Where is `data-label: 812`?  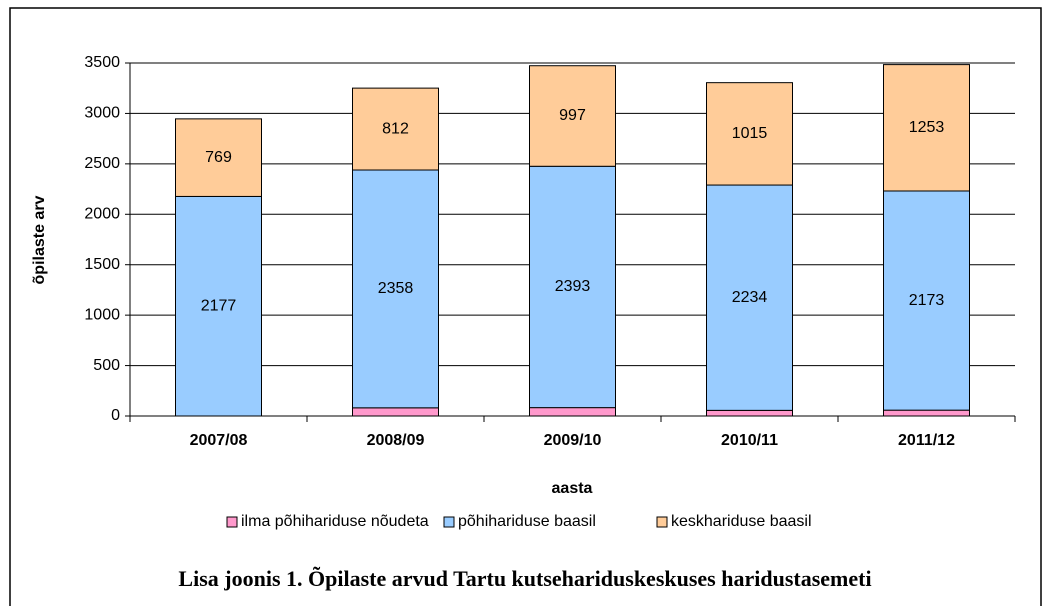 data-label: 812 is located at coordinates (395, 128).